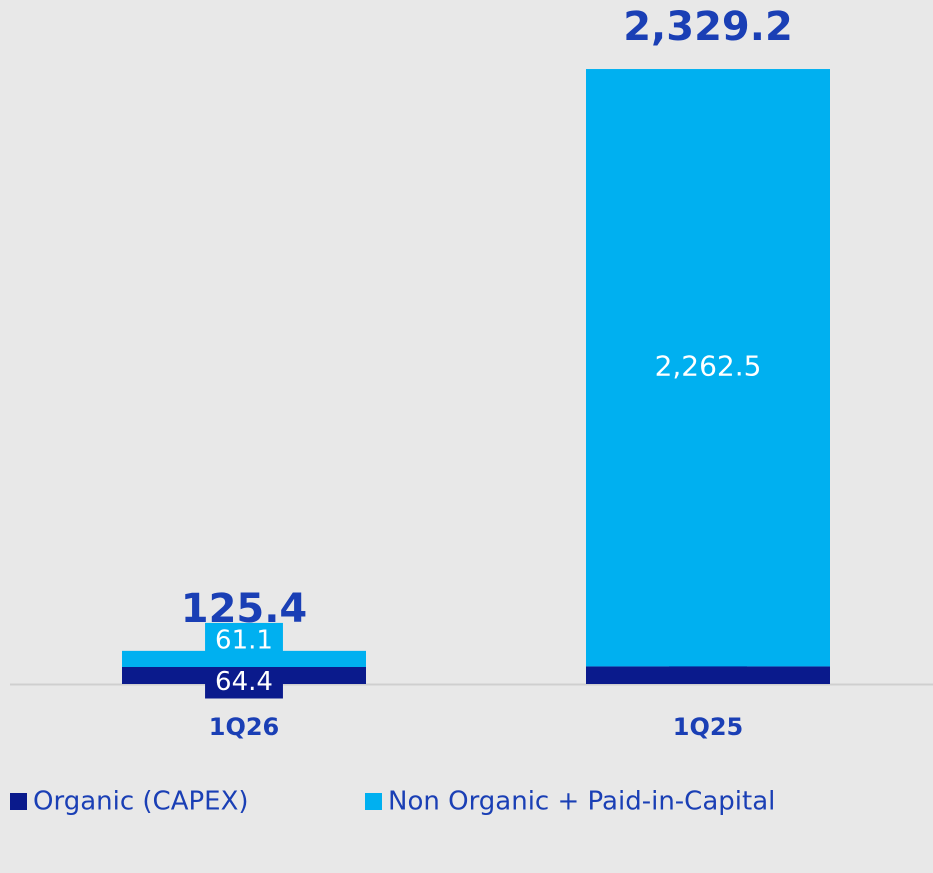 The image size is (933, 873). I want to click on legend-label: Organic (CAPEX), so click(141, 802).